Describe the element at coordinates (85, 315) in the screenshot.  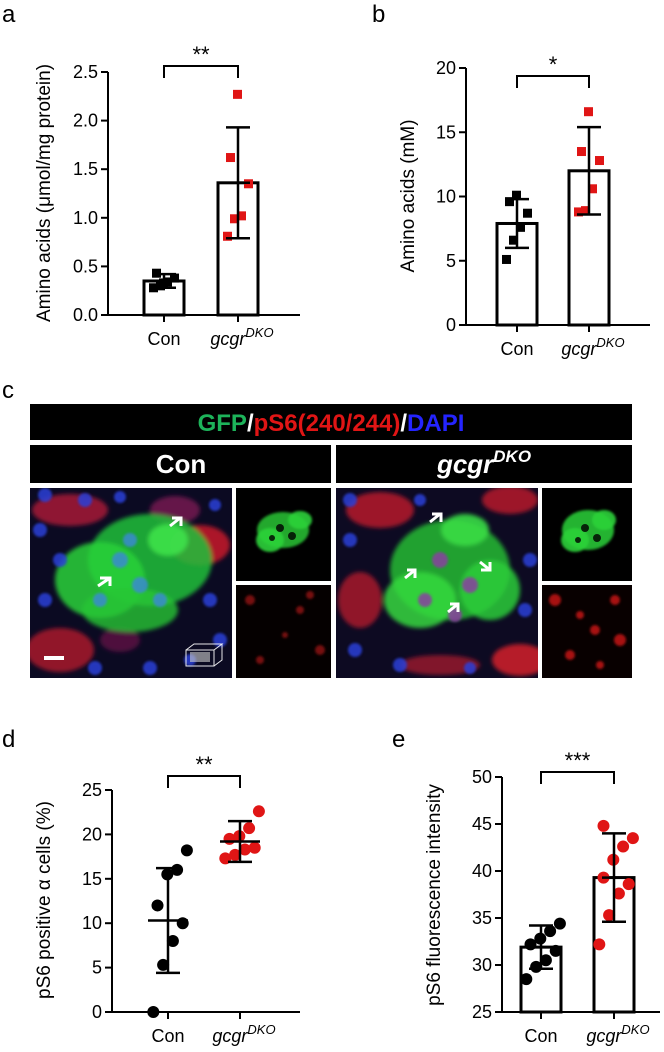
I see `y-tick-label: 0.0` at that location.